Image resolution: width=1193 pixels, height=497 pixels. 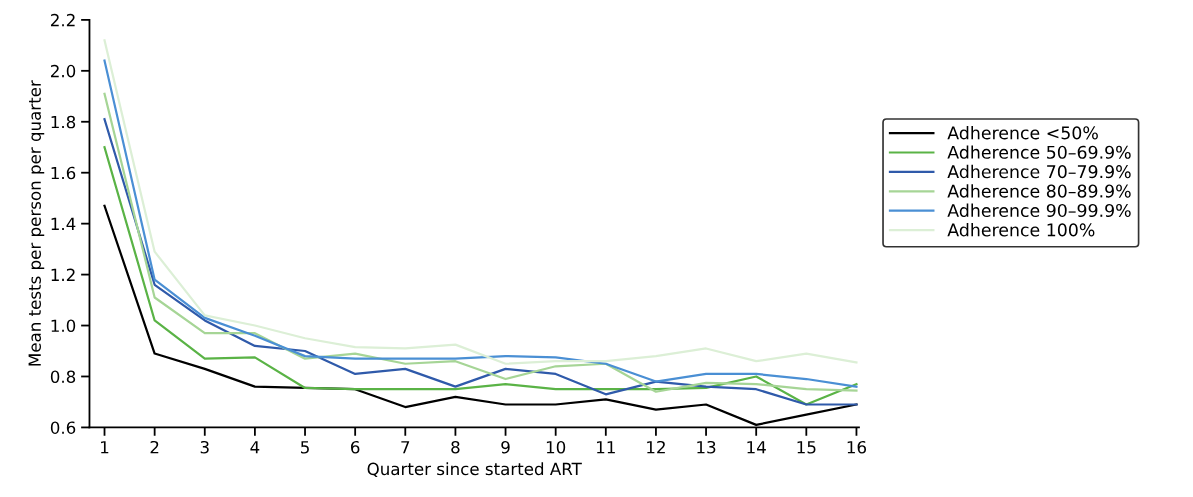 I want to click on y-tick-label: 1.2, so click(x=63, y=274).